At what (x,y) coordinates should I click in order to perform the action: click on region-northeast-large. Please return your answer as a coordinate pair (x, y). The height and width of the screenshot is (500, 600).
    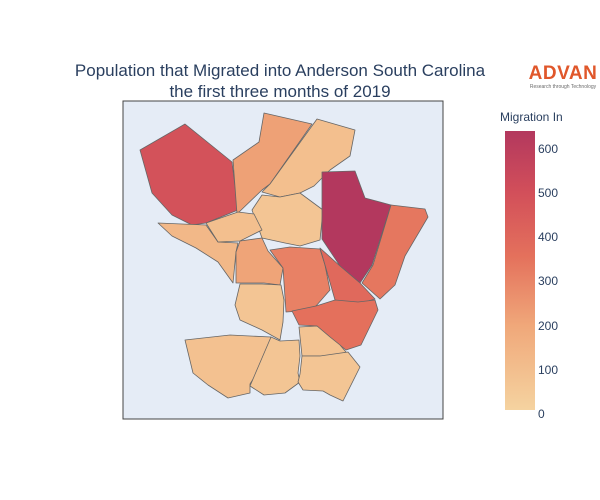
    Looking at the image, I should click on (356, 227).